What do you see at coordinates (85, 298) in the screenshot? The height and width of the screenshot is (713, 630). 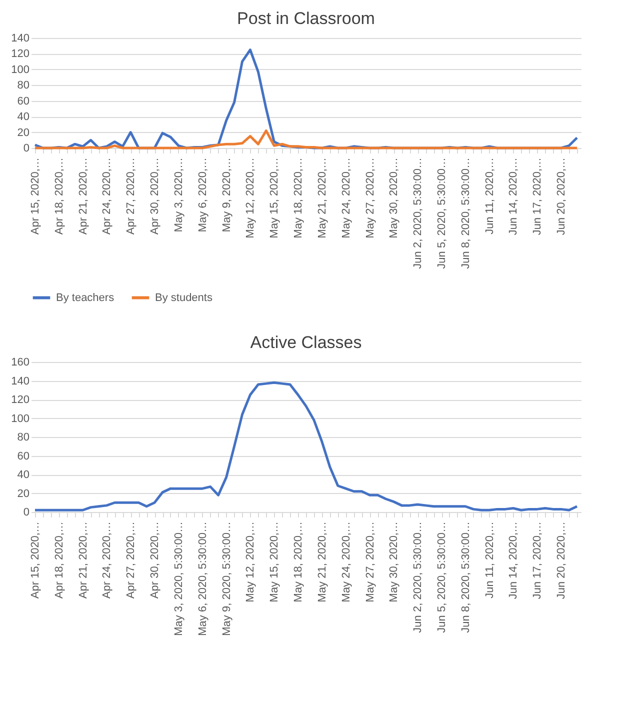 I see `legend-label: By teachers` at bounding box center [85, 298].